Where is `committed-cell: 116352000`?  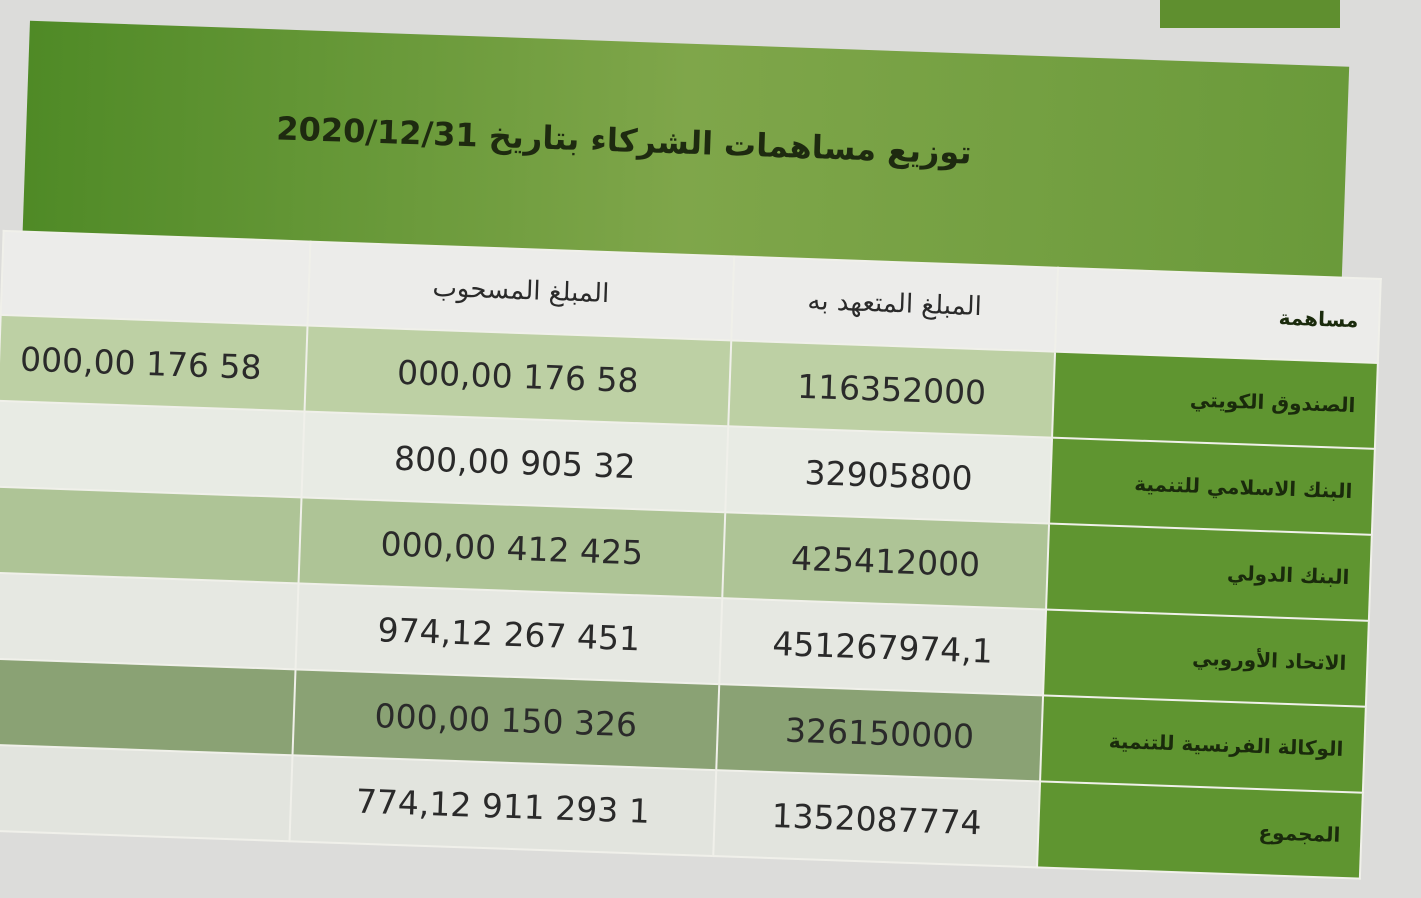
committed-cell: 116352000 is located at coordinates (892, 389).